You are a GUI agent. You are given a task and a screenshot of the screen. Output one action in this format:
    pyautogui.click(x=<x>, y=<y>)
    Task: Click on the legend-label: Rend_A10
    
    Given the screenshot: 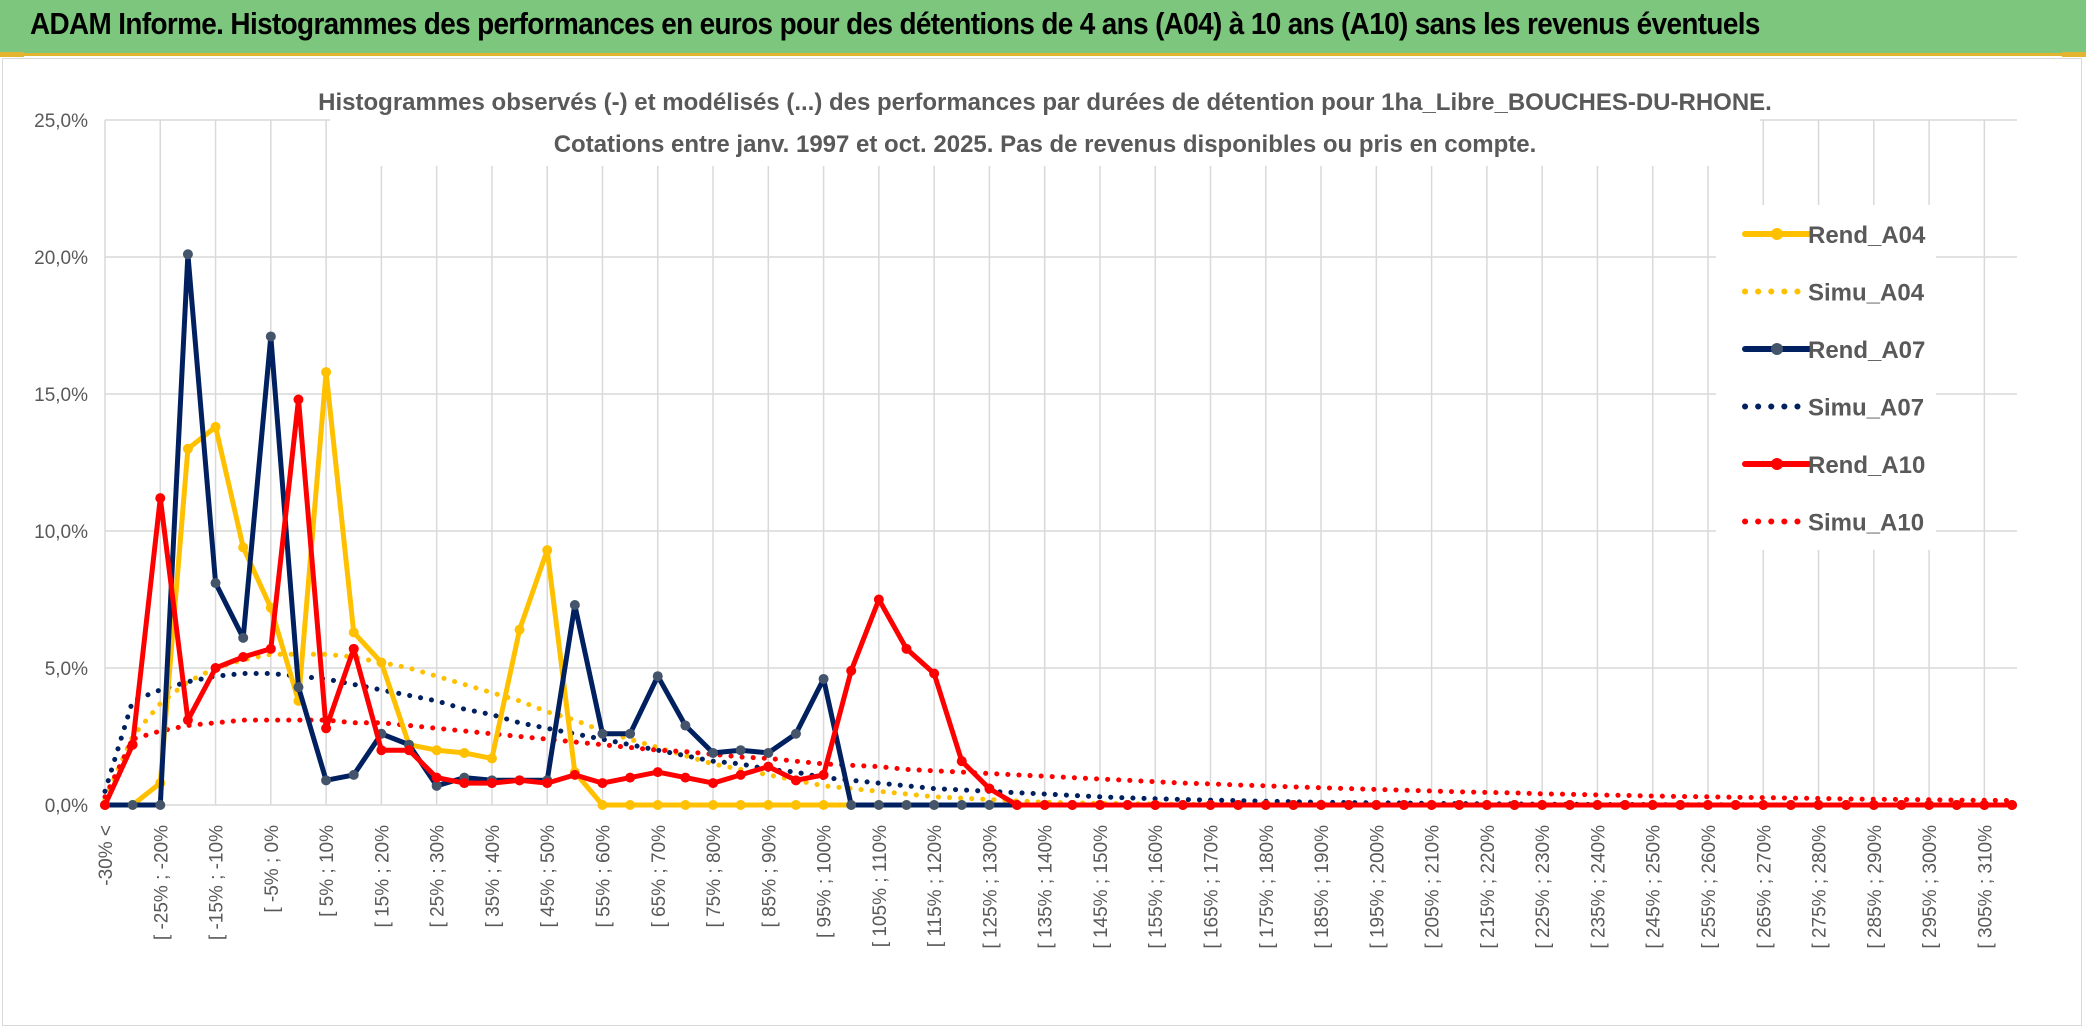 What is the action you would take?
    pyautogui.click(x=1866, y=465)
    